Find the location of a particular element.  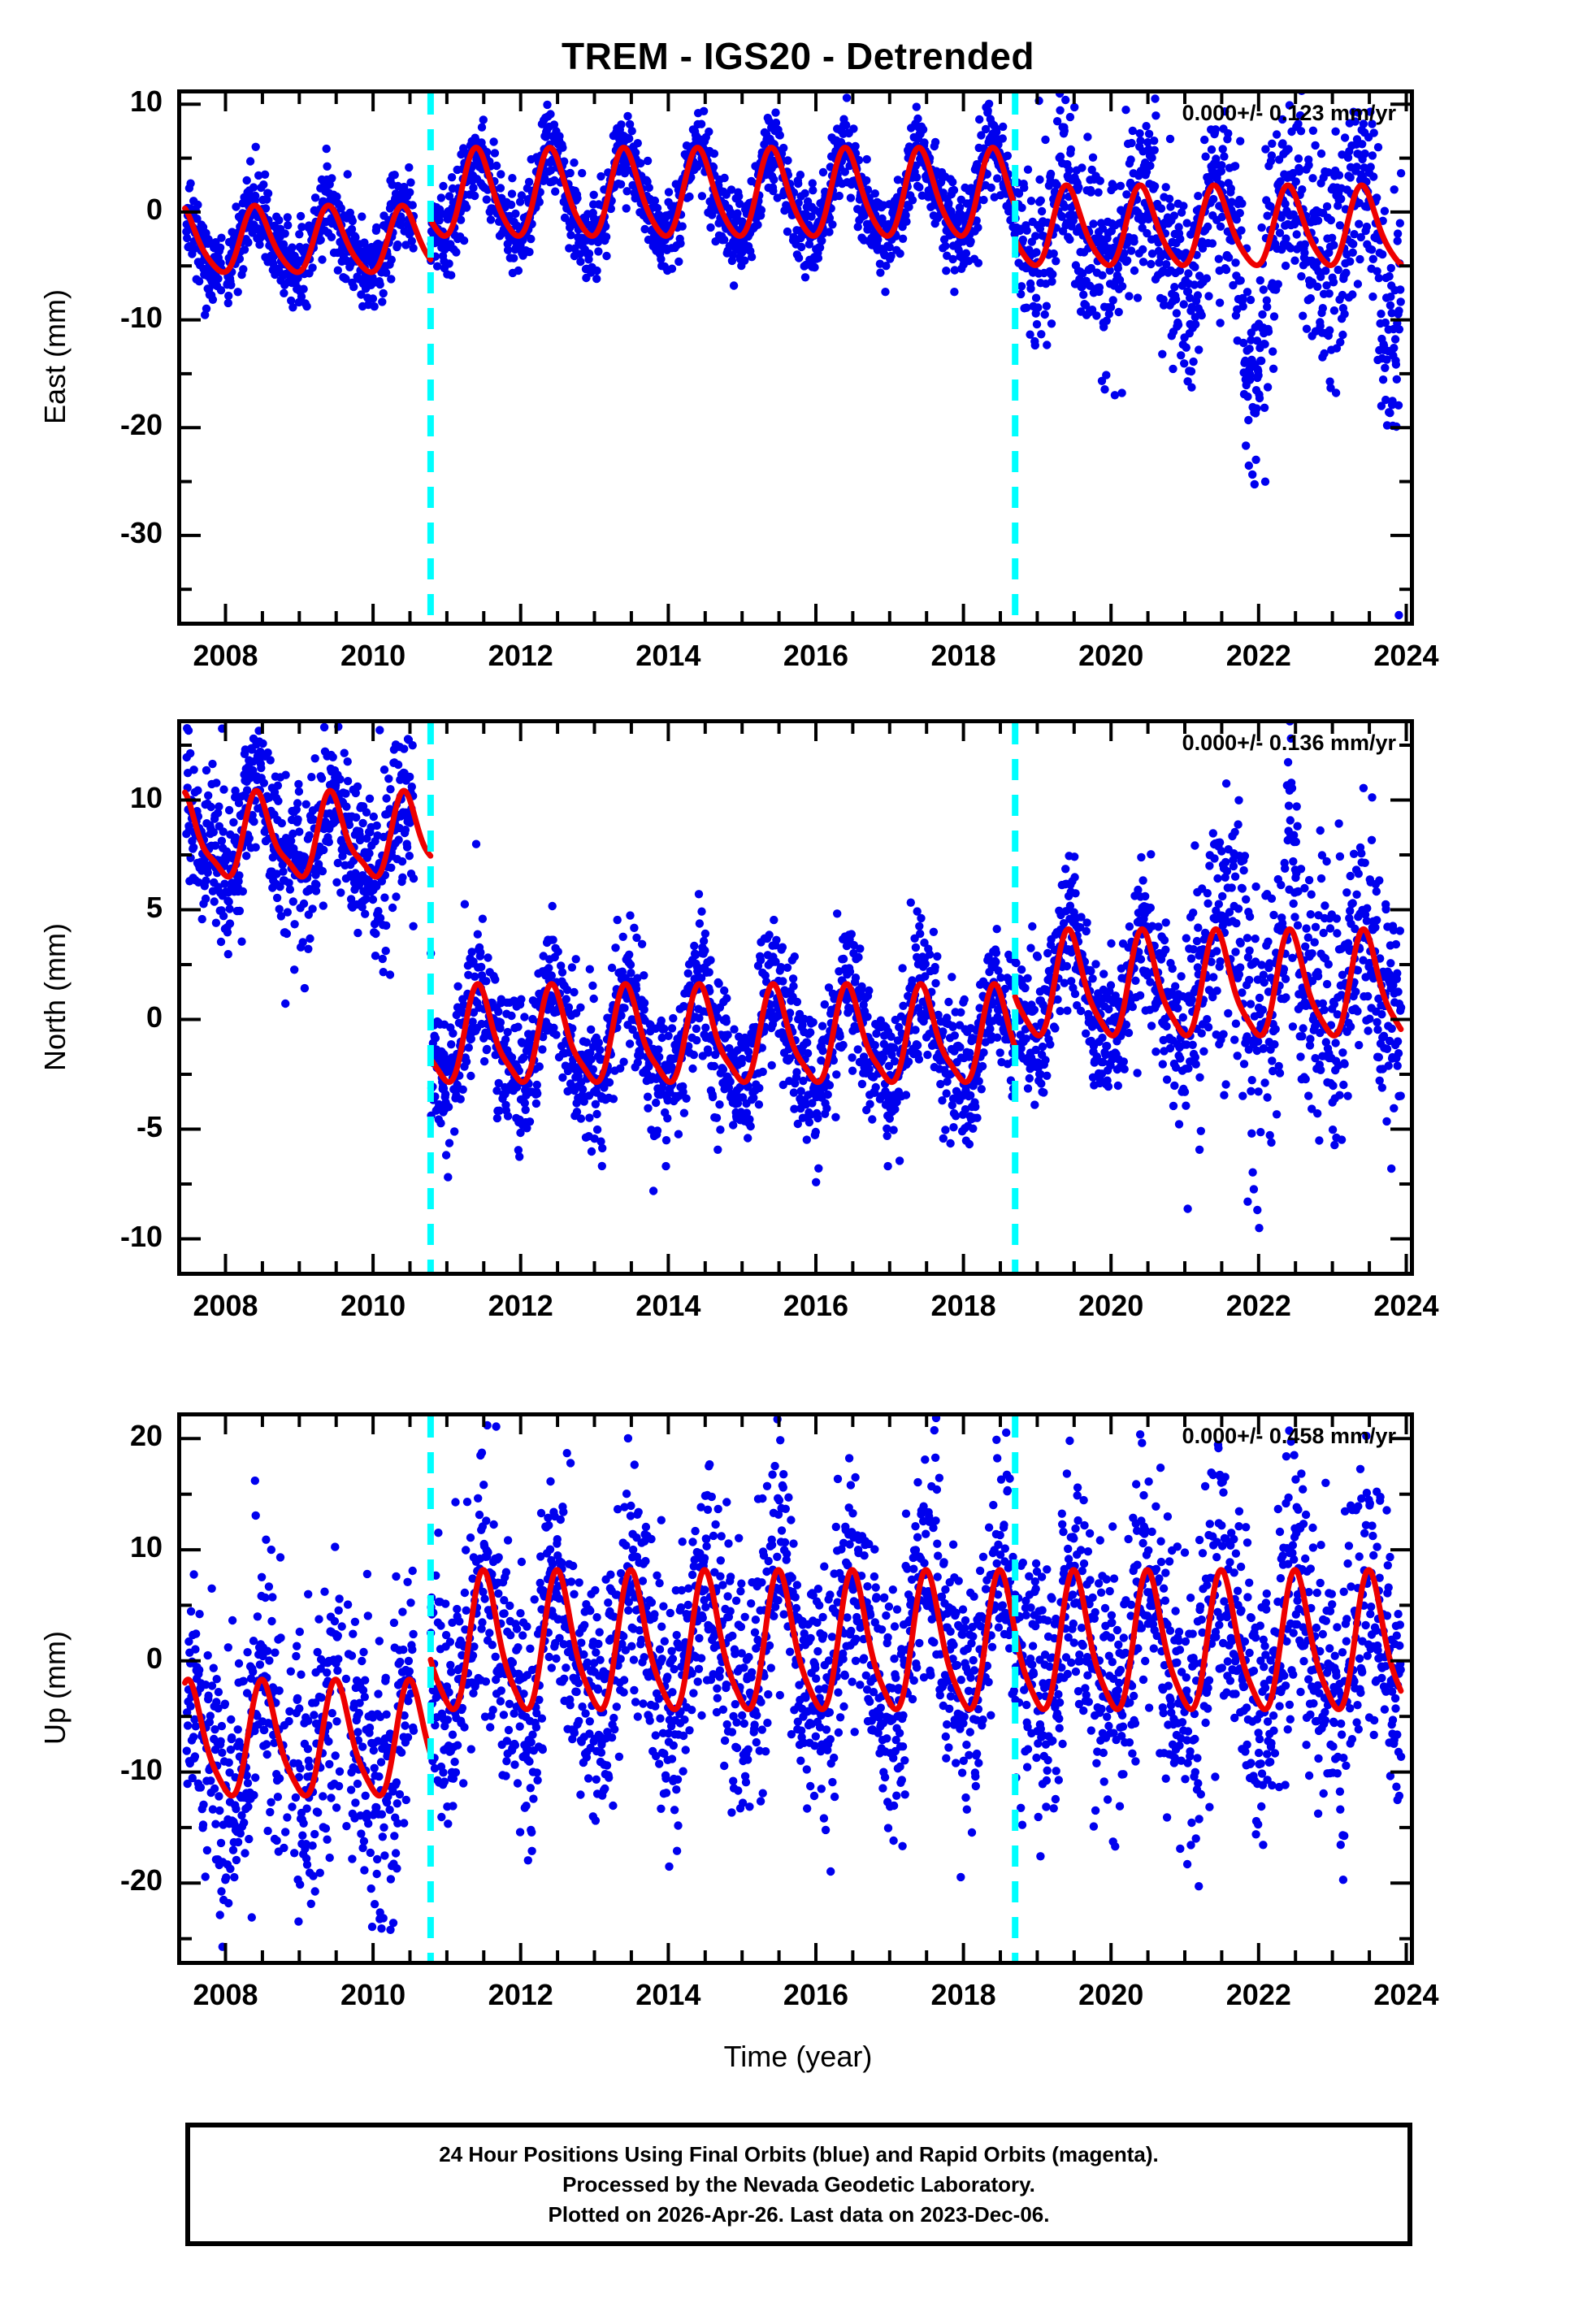

x-tick-label-up-0: 2008 is located at coordinates (226, 1994).